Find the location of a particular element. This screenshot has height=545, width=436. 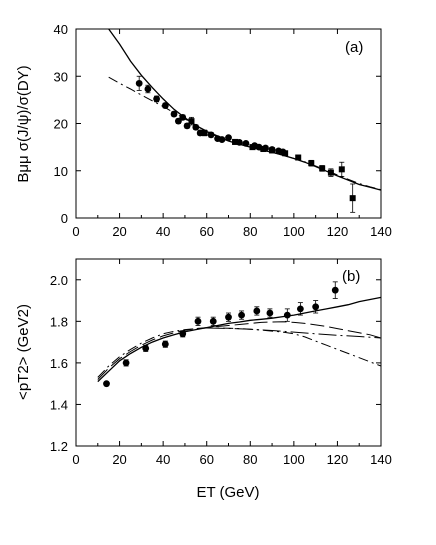

panel-b-ytick-label: 1.2 is located at coordinates (59, 446).